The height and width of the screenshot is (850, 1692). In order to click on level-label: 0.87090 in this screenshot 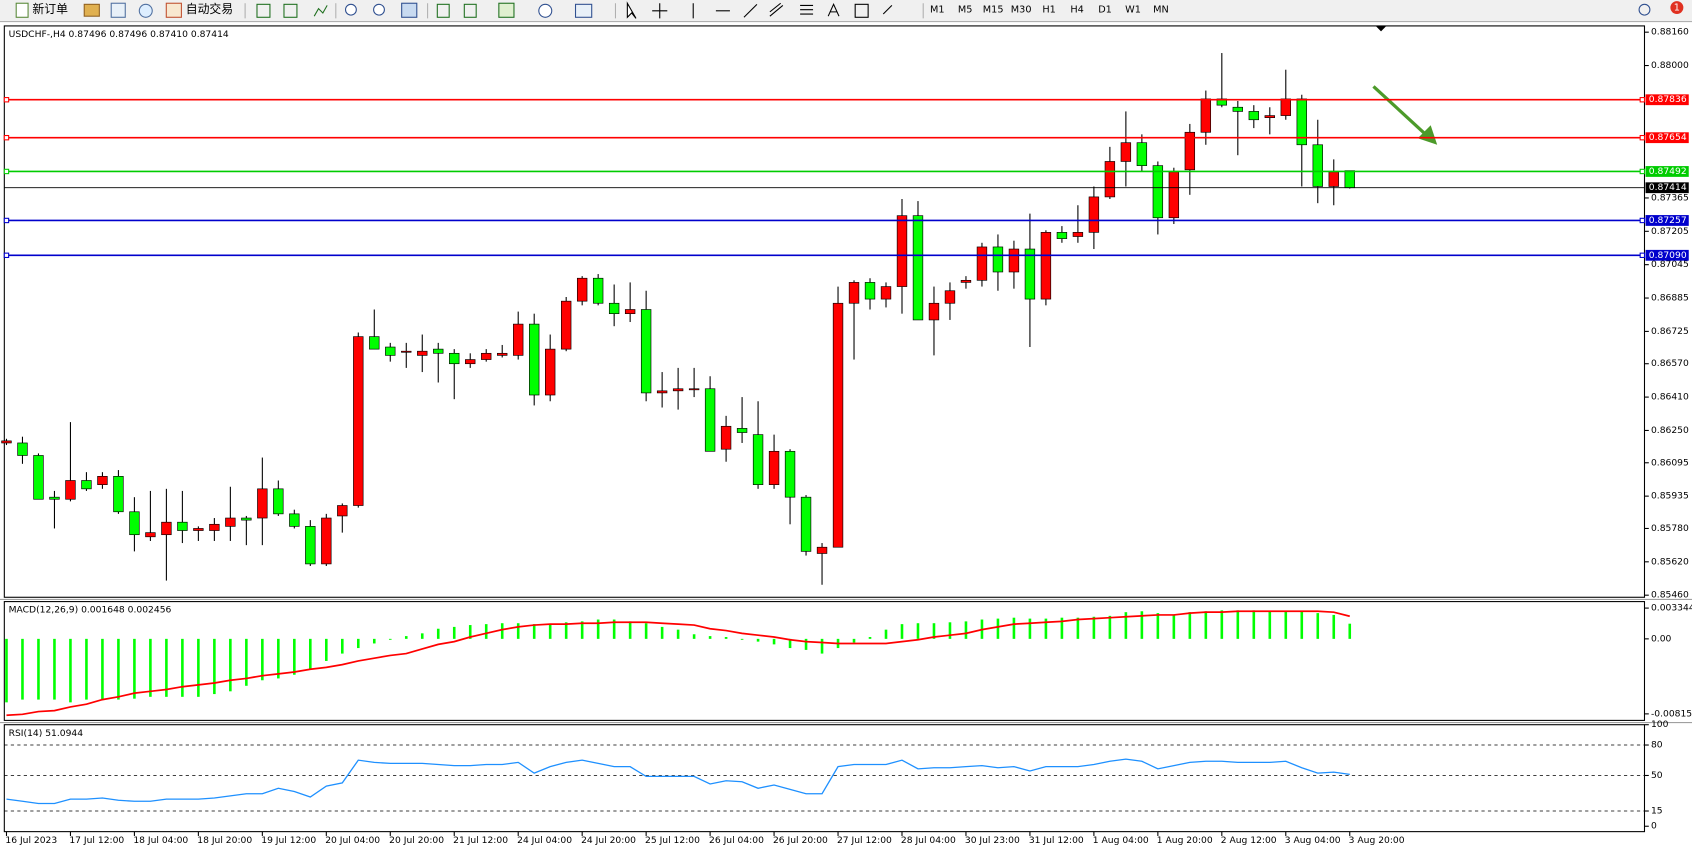, I will do `click(1668, 255)`.